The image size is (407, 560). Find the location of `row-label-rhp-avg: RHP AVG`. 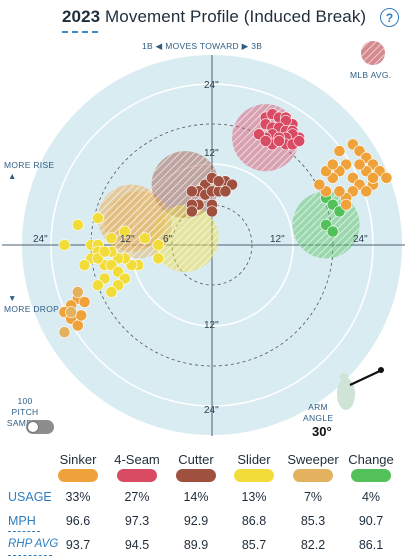

row-label-rhp-avg: RHP AVG is located at coordinates (33, 544).